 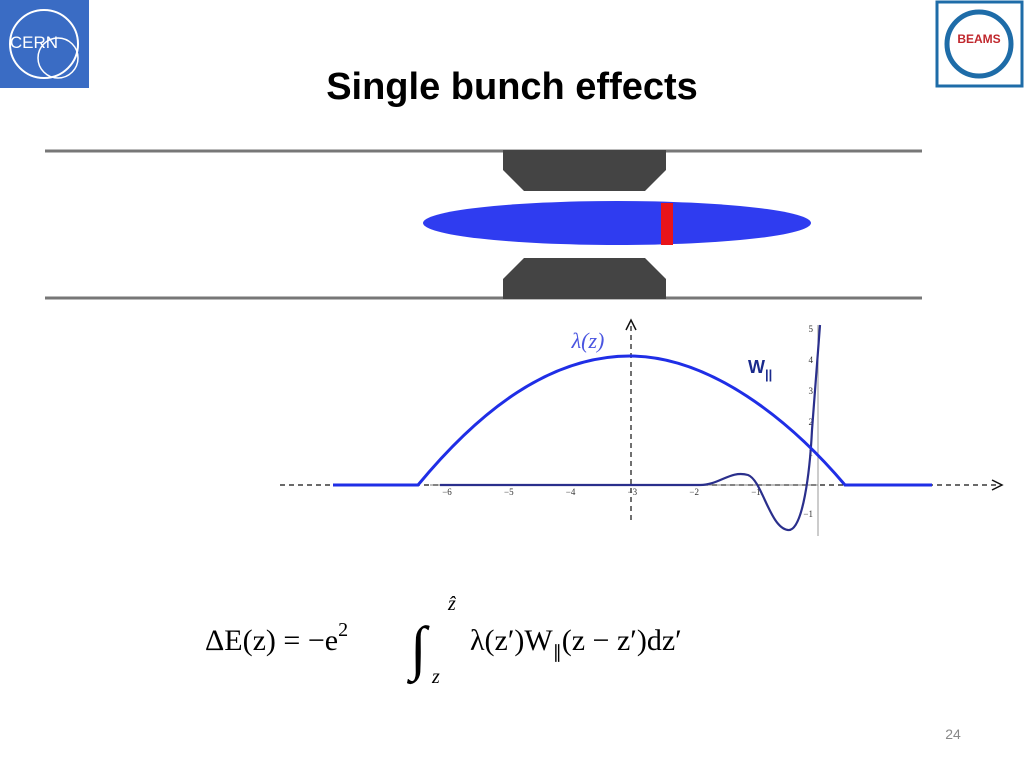 What do you see at coordinates (451, 604) in the screenshot?
I see `eq-upper: ẑ` at bounding box center [451, 604].